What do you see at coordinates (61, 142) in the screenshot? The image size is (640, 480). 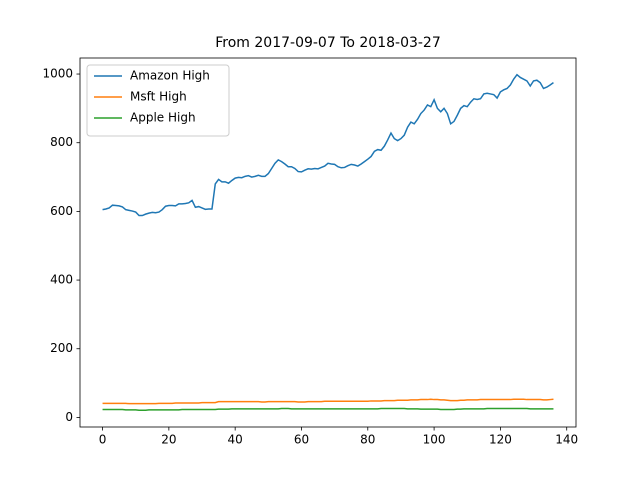 I see `y-tick-label: 800` at bounding box center [61, 142].